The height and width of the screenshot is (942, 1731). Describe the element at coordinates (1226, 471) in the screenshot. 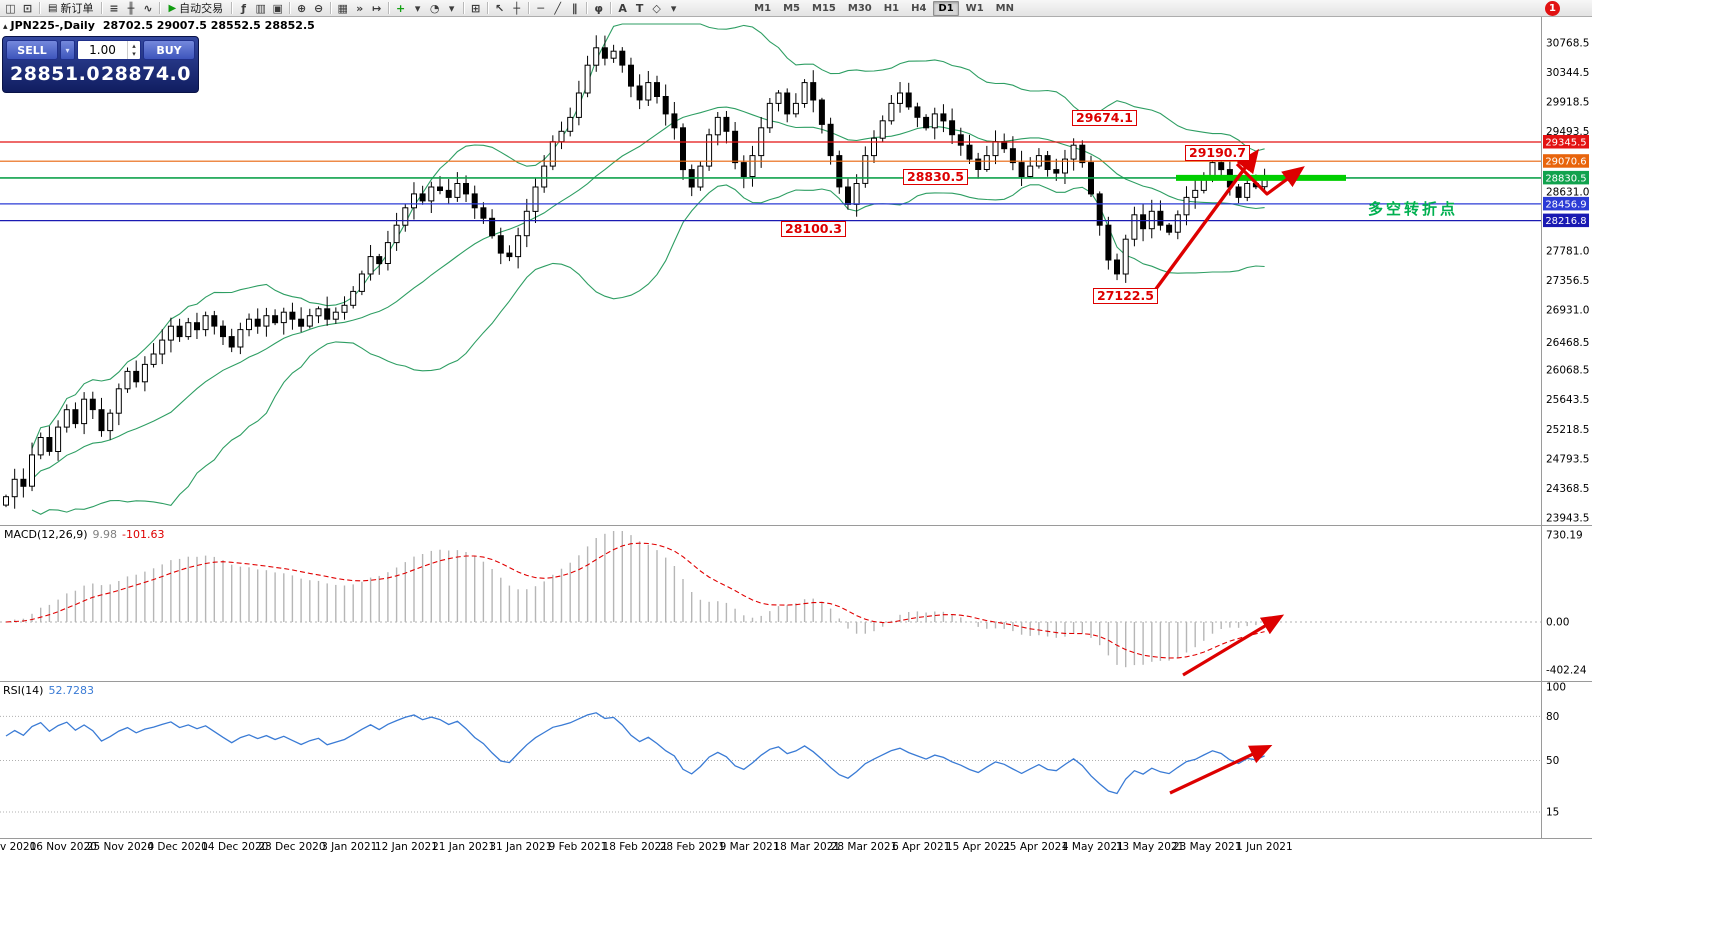

I see `trend-arrows` at that location.